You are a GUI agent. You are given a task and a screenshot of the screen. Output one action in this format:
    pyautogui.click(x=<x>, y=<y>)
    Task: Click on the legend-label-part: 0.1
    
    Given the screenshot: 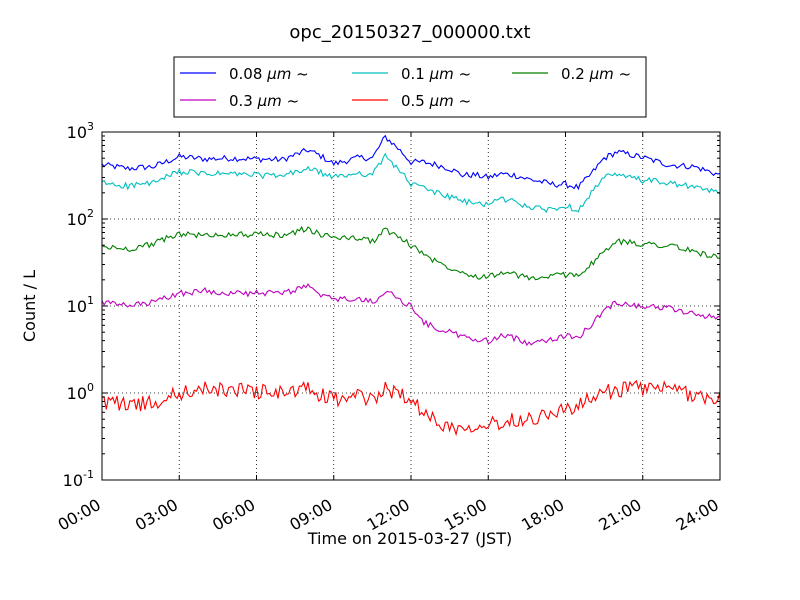 What is the action you would take?
    pyautogui.click(x=413, y=74)
    